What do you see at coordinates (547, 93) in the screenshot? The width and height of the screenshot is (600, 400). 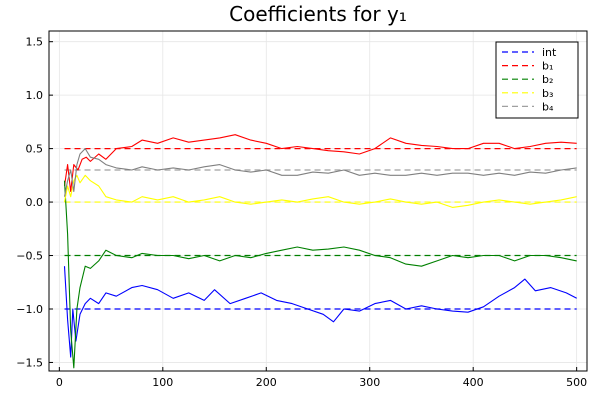 I see `legend-label-3: b₃` at bounding box center [547, 93].